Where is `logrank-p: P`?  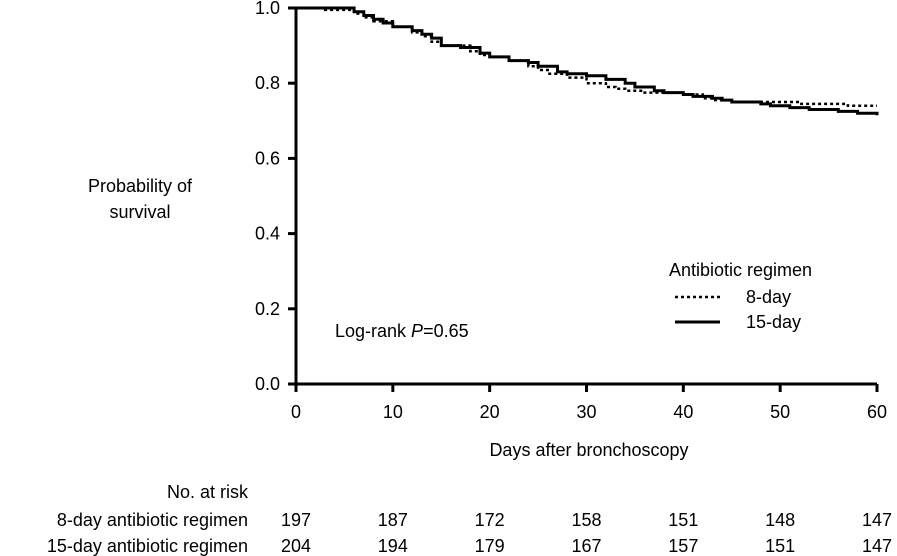 logrank-p: P is located at coordinates (417, 331).